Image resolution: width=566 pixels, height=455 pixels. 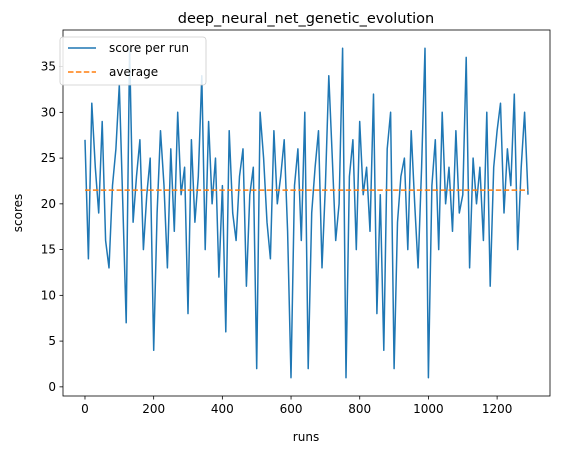 I want to click on x-tick-label: 1200, so click(x=497, y=409).